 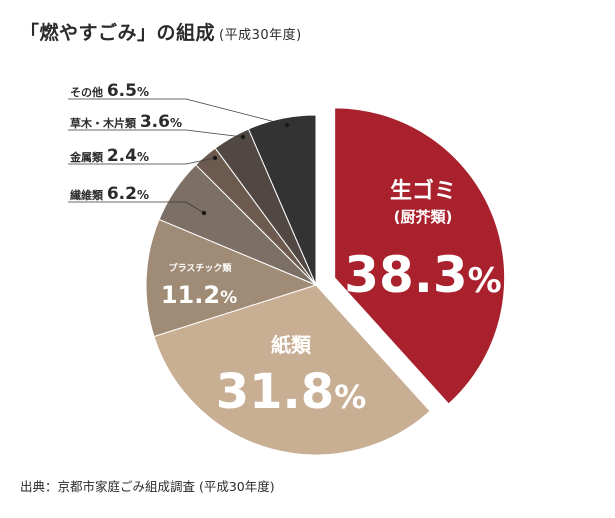 I want to click on slice-5-leader-line, so click(x=142, y=161).